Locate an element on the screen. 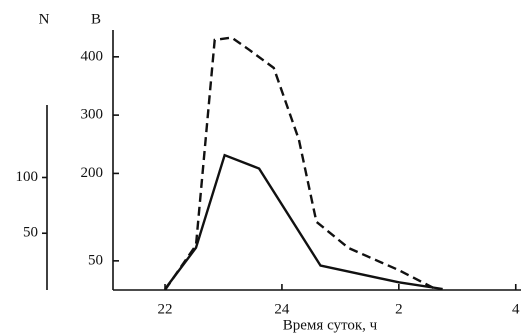 The height and width of the screenshot is (336, 521). x-tick-label: 22 is located at coordinates (165, 309).